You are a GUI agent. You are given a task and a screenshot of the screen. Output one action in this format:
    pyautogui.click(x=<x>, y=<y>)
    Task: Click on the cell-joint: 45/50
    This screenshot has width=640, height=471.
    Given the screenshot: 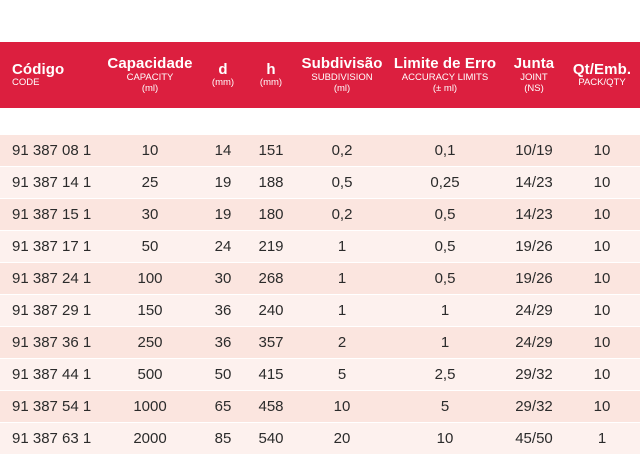 What is the action you would take?
    pyautogui.click(x=534, y=438)
    